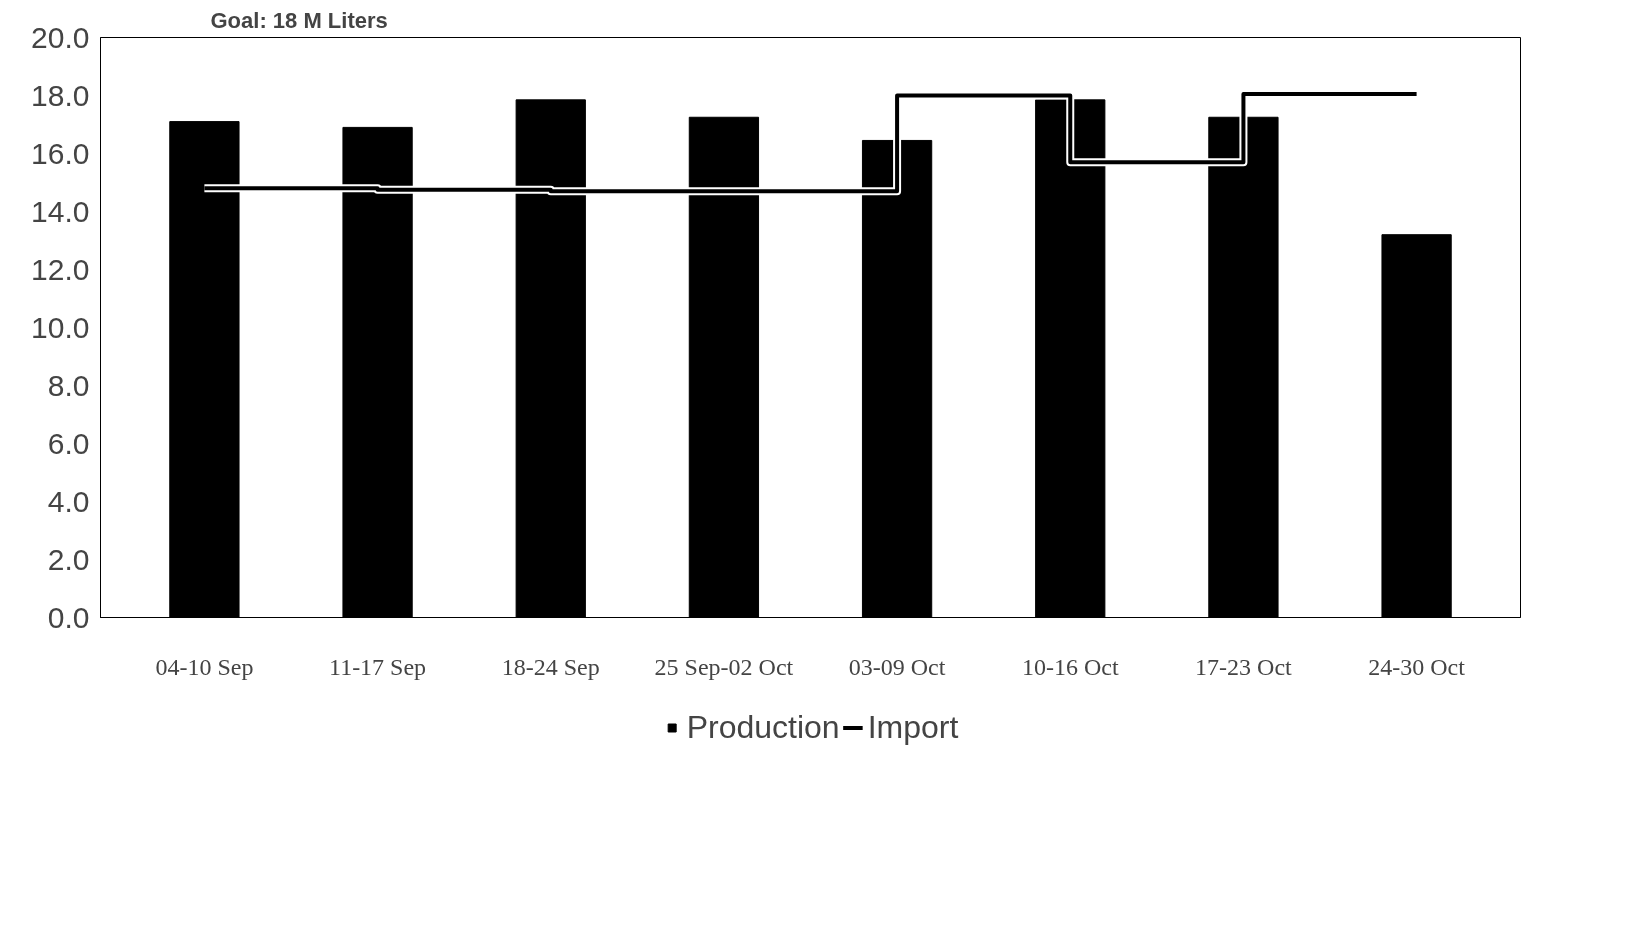 This screenshot has height=952, width=1627. I want to click on y-tick-label: 4.0, so click(68, 501).